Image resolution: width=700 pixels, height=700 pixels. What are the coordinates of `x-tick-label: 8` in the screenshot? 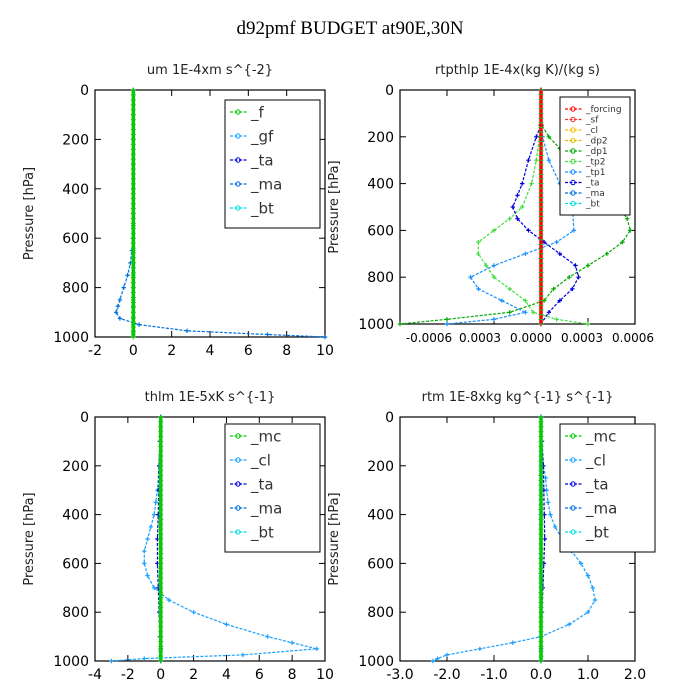 It's located at (286, 351).